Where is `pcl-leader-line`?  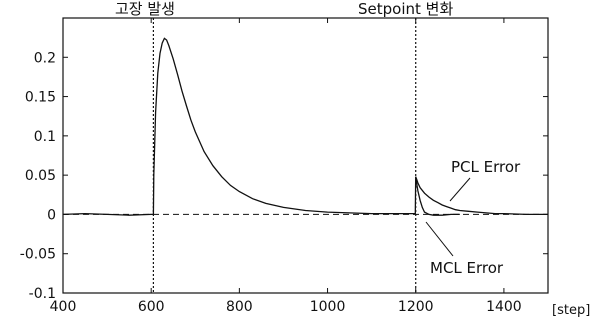 pcl-leader-line is located at coordinates (460, 189).